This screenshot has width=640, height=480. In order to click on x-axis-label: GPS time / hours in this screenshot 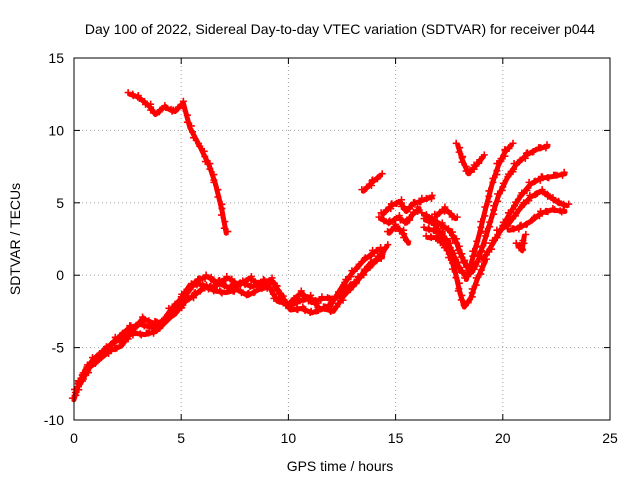, I will do `click(340, 466)`.